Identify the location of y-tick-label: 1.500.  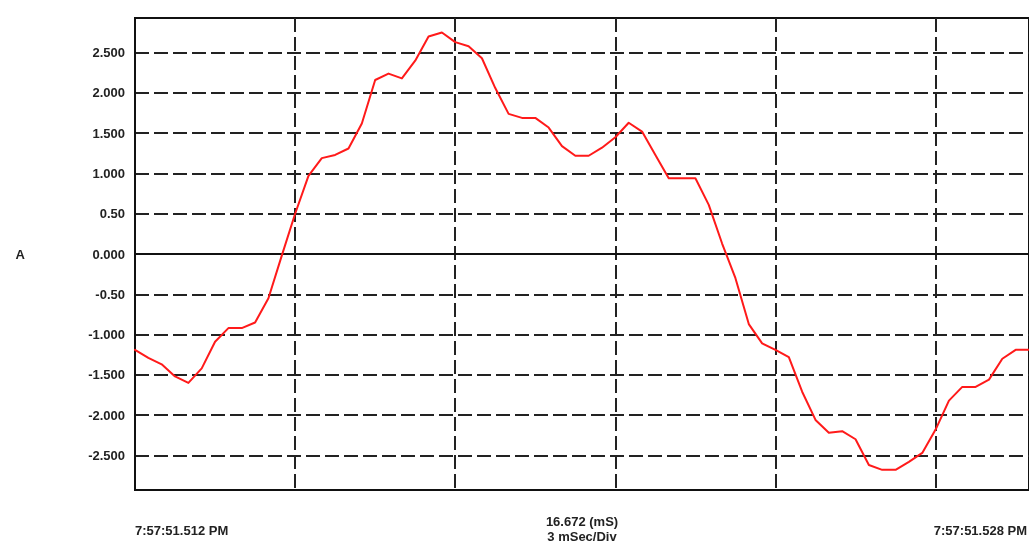
(108, 133).